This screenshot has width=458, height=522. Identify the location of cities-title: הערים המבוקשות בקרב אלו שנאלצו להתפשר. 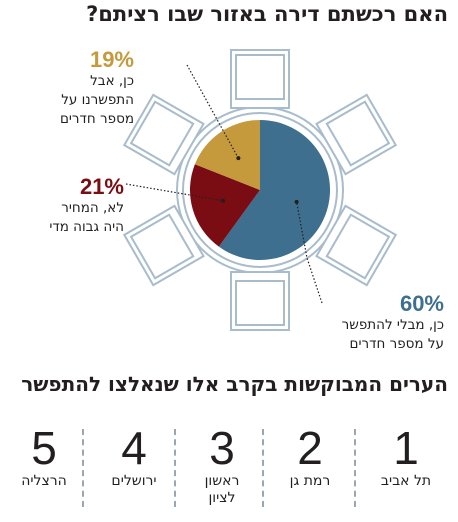
(234, 384).